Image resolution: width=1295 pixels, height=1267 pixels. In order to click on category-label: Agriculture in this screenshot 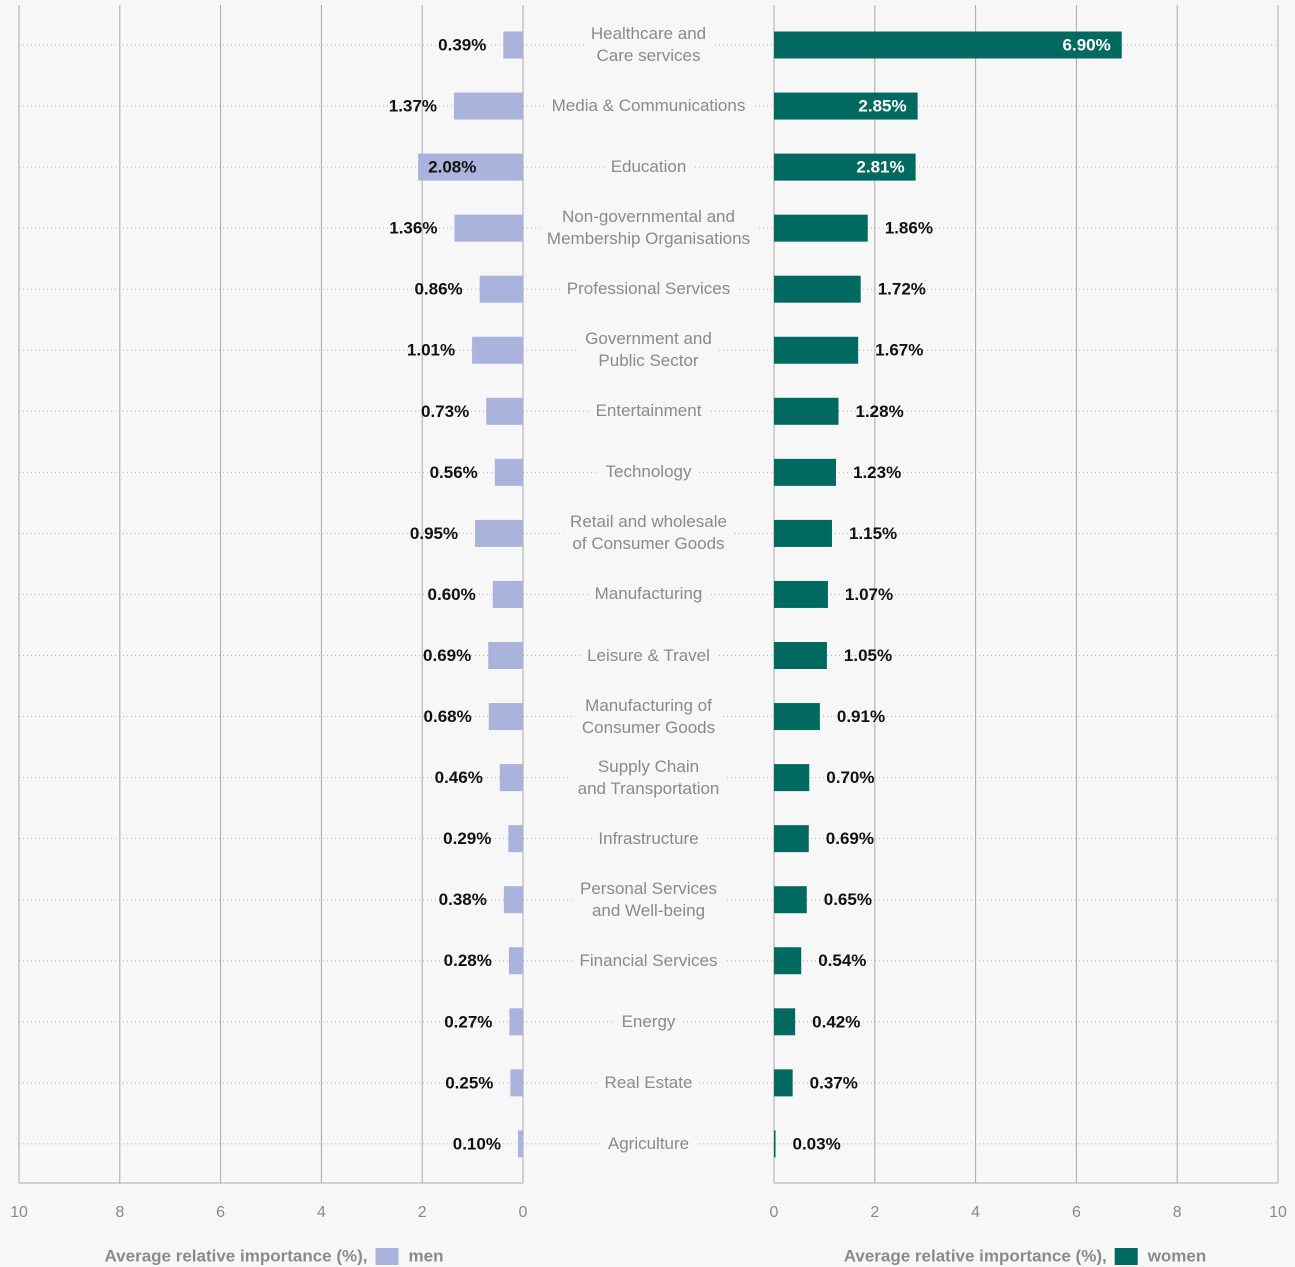, I will do `click(648, 1143)`.